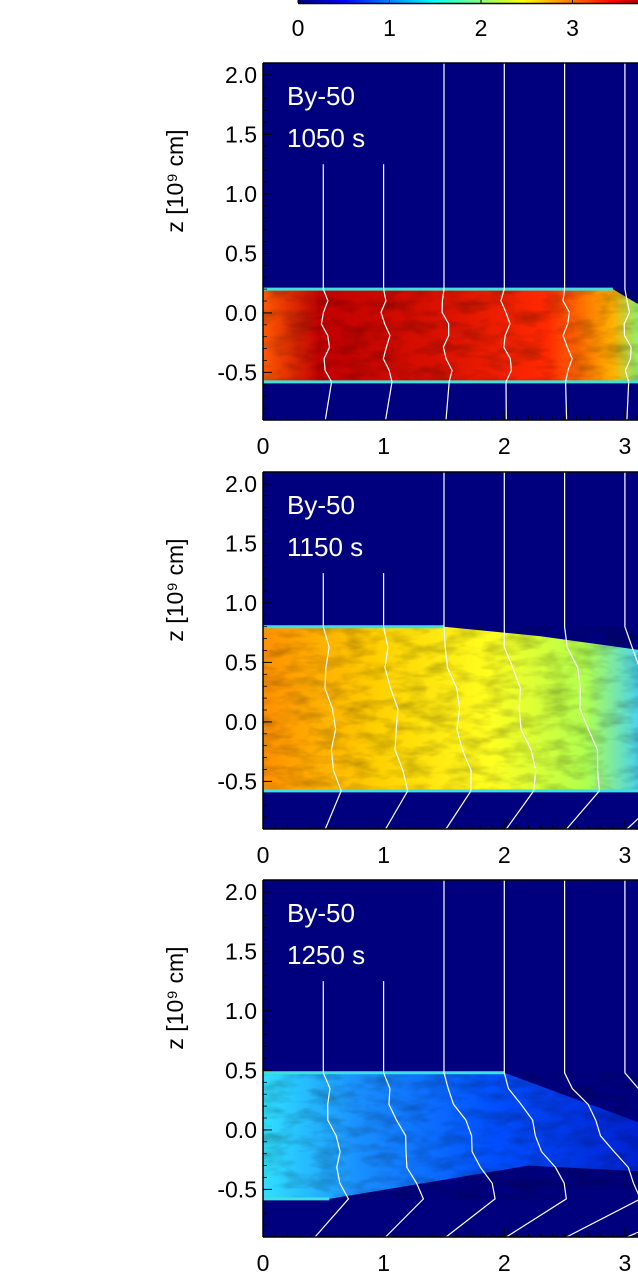 Image resolution: width=638 pixels, height=1288 pixels. What do you see at coordinates (481, 28) in the screenshot?
I see `colorbar-tick-label: 2` at bounding box center [481, 28].